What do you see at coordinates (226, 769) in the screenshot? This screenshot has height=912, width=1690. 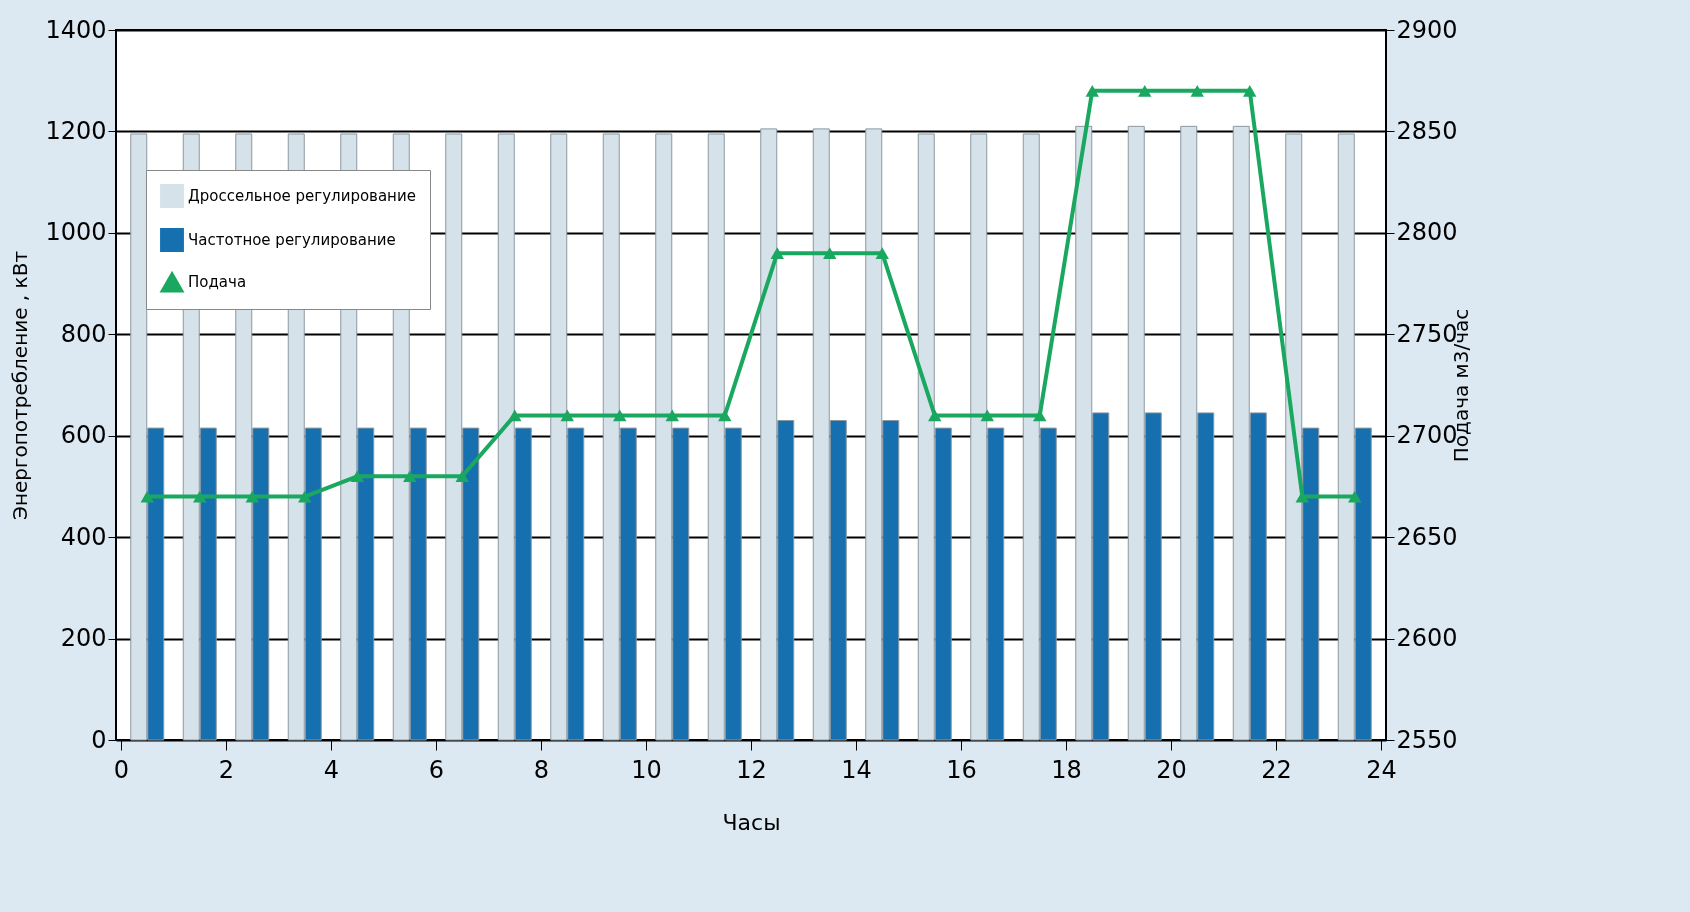 I see `x-tick-label: 2` at bounding box center [226, 769].